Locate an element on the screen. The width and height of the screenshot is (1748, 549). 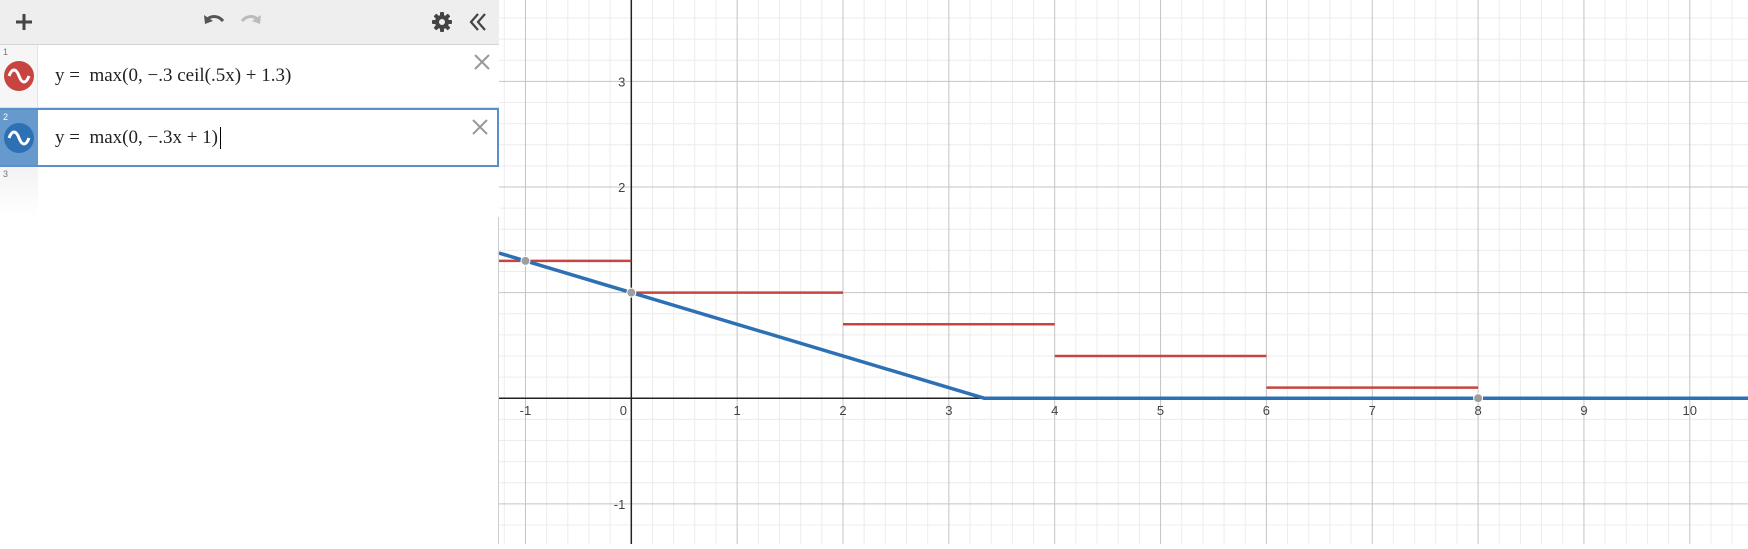
x-tick-label: 7 is located at coordinates (1372, 410).